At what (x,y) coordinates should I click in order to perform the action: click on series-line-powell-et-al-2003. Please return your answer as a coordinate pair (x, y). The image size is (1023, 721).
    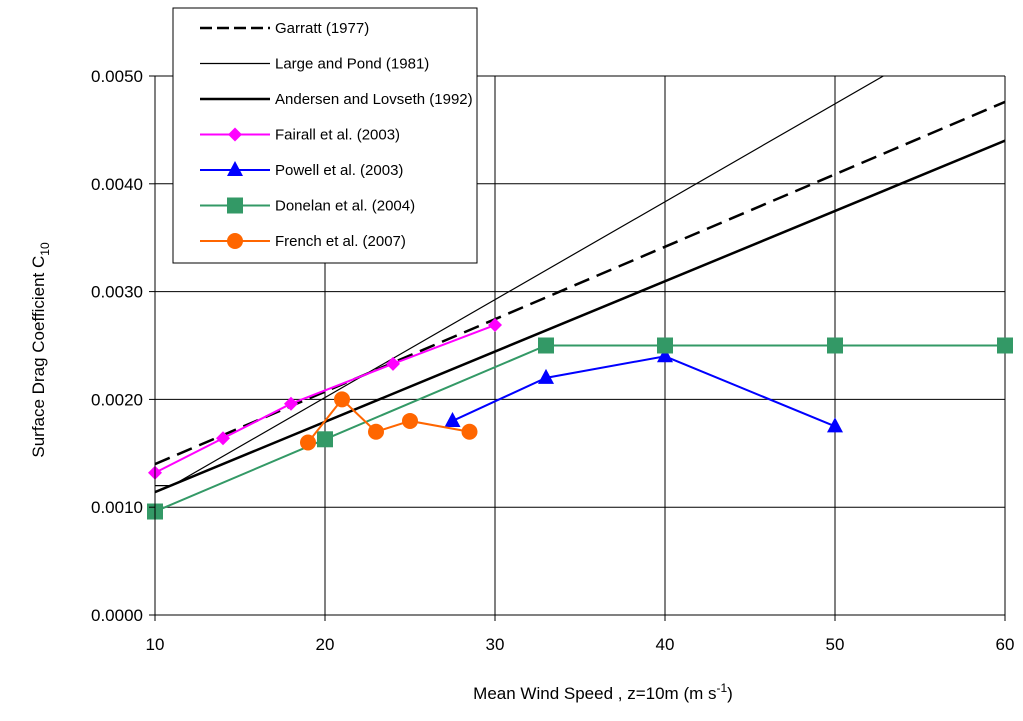
    Looking at the image, I should click on (644, 391).